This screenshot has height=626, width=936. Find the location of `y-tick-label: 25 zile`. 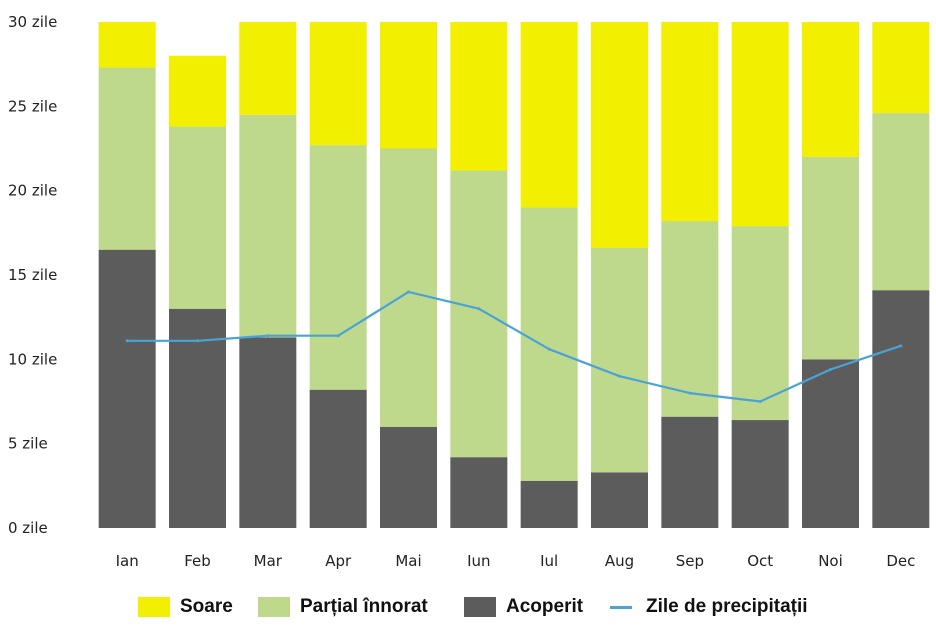

y-tick-label: 25 zile is located at coordinates (32, 106).